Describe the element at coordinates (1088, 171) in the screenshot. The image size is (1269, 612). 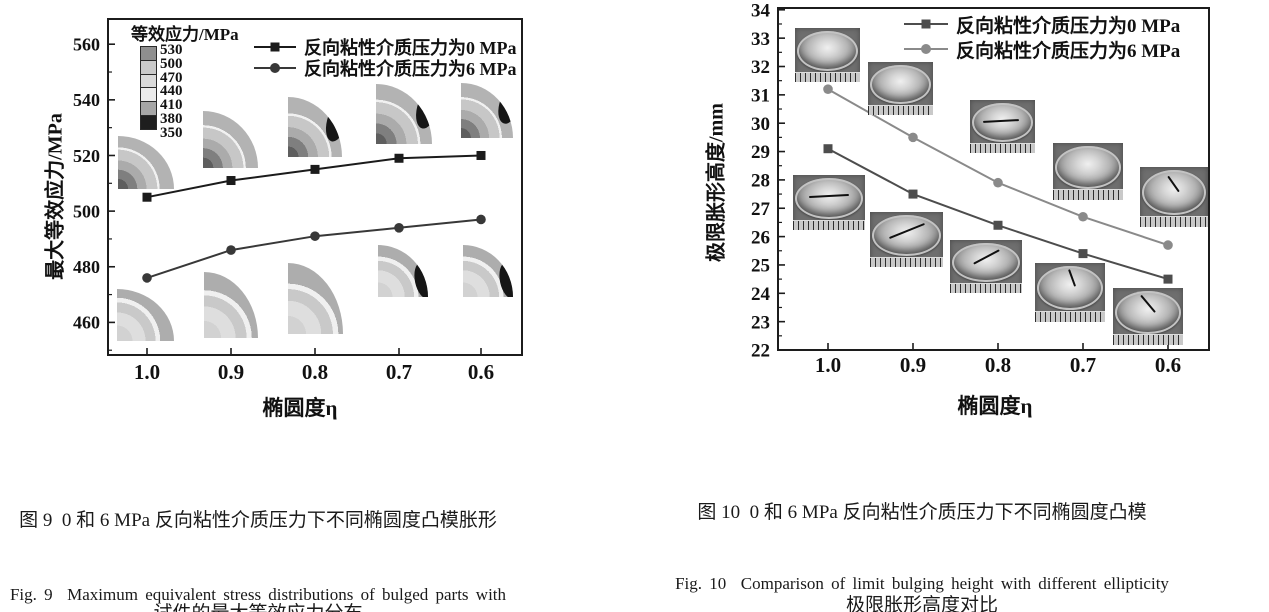
I see `specimen-photo-top-0.7` at that location.